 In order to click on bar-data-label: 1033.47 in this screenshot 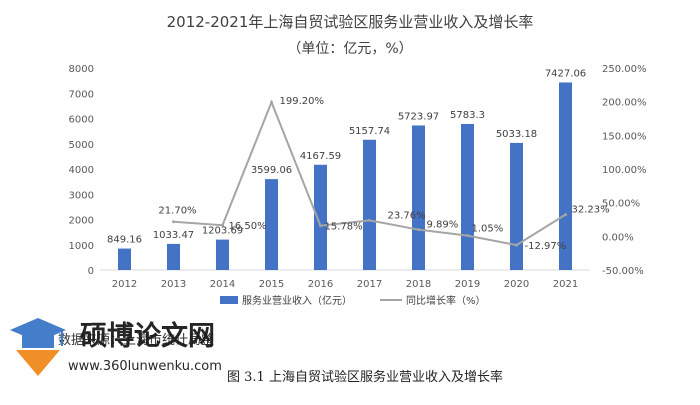, I will do `click(173, 235)`.